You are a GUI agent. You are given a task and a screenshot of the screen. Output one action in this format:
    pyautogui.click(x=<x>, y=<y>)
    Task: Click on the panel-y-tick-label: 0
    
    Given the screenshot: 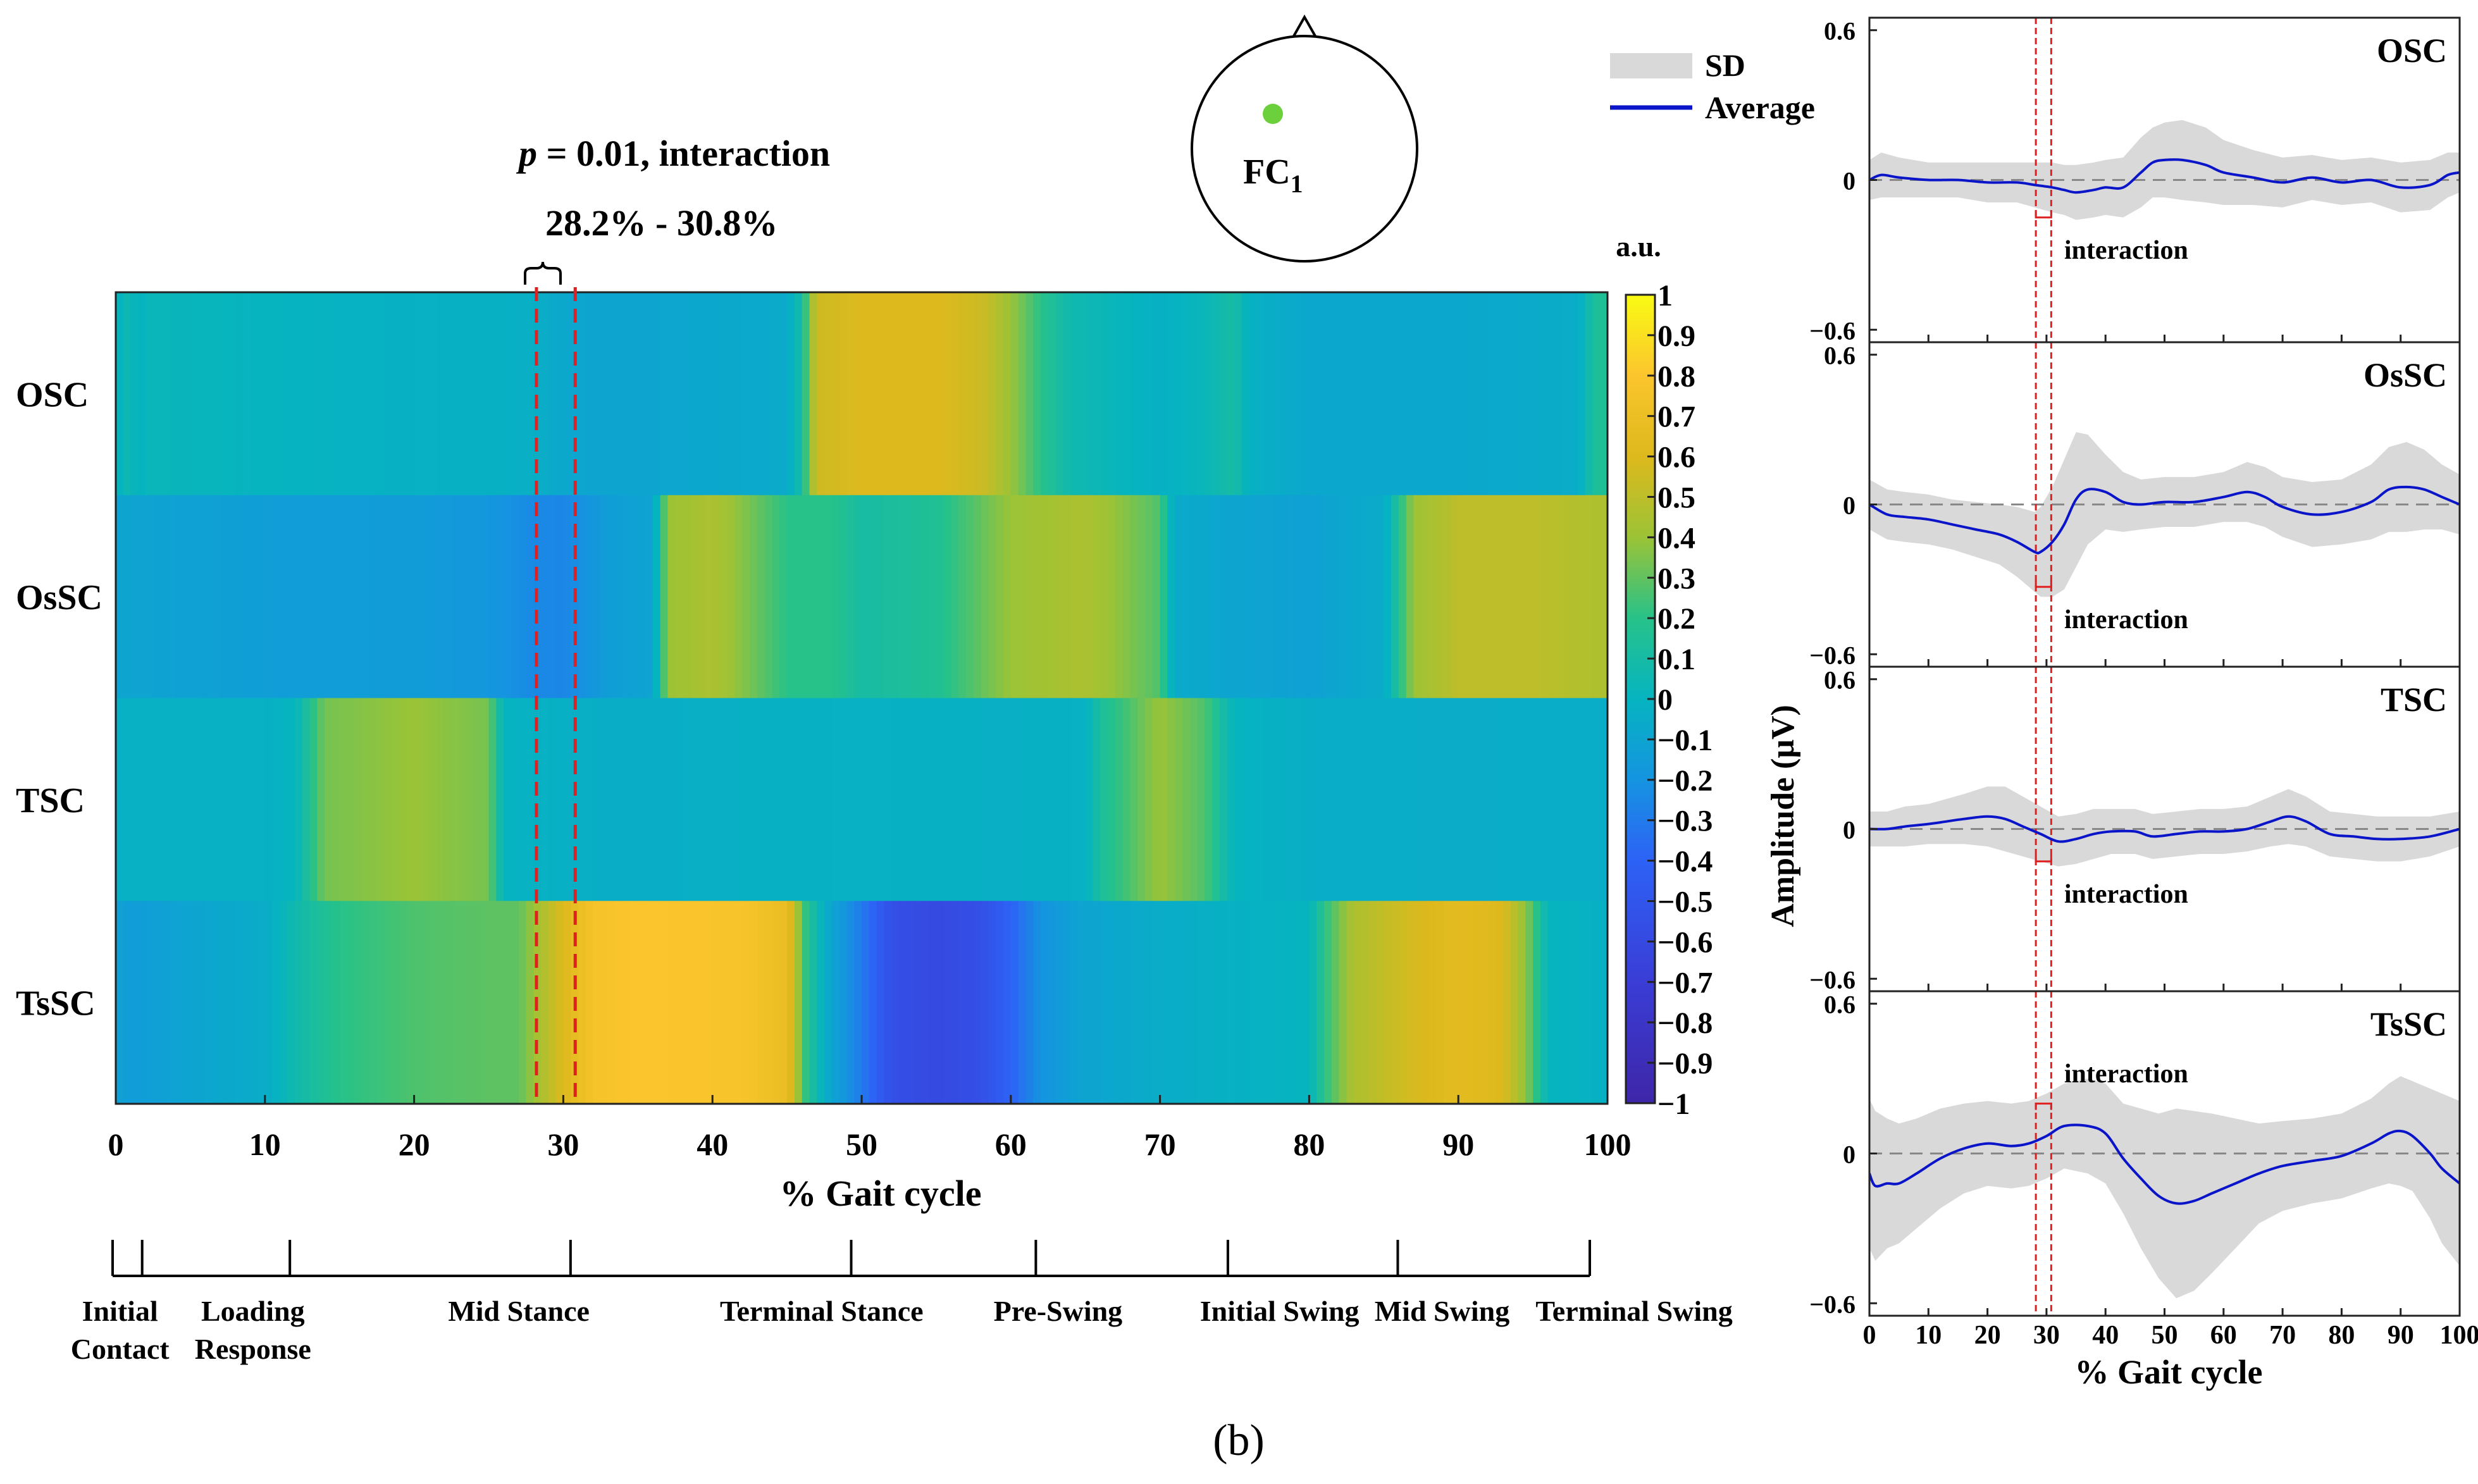 What is the action you would take?
    pyautogui.click(x=1849, y=830)
    